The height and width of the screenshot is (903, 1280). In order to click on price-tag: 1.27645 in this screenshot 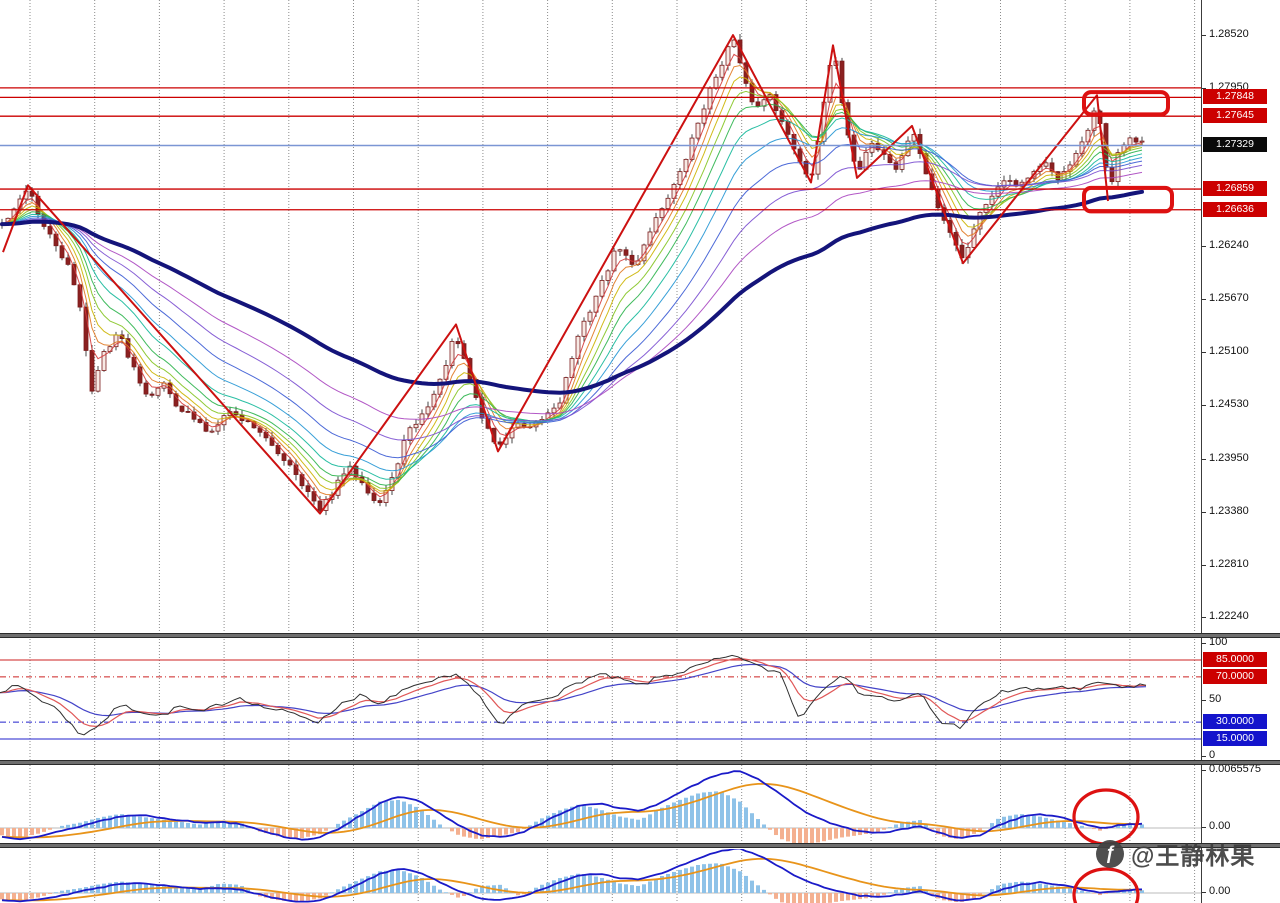, I will do `click(1235, 116)`.